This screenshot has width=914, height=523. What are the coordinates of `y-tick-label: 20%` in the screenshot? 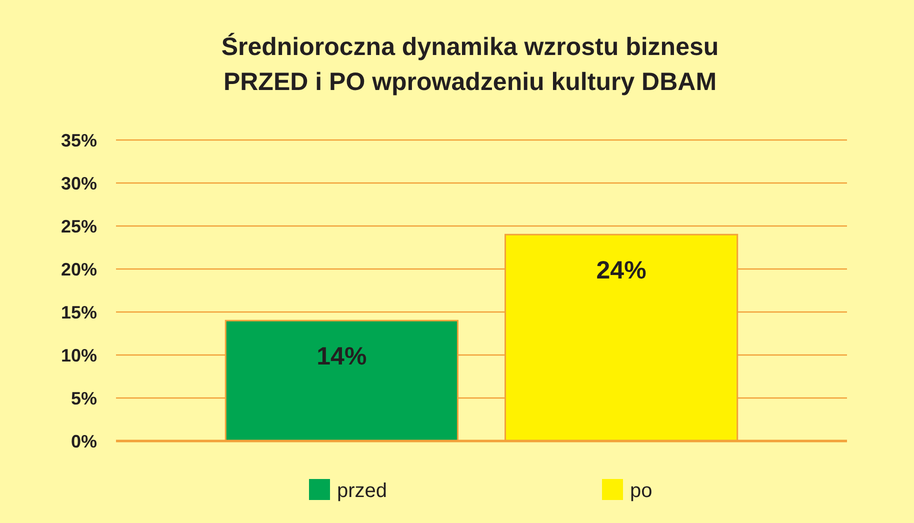 It's located at (78, 269).